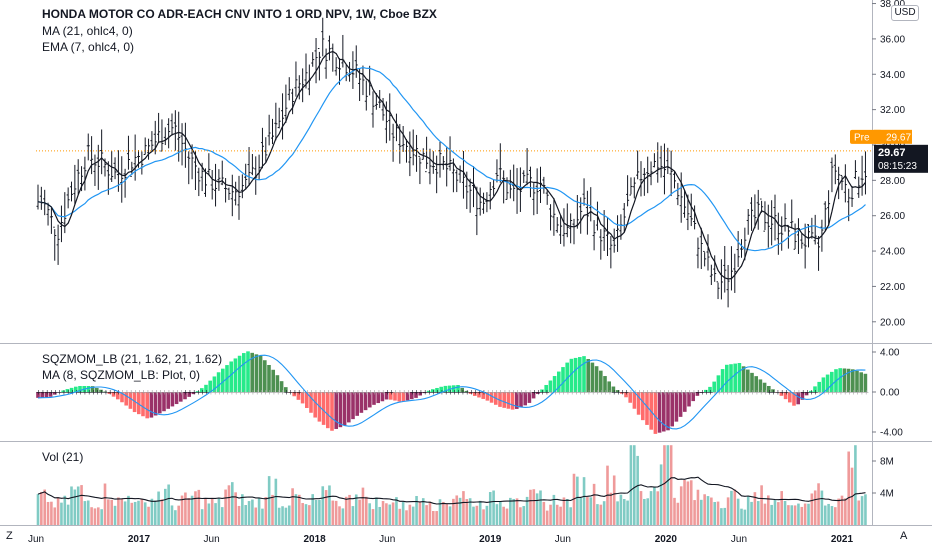 This screenshot has height=555, width=932. Describe the element at coordinates (9, 536) in the screenshot. I see `zoom-reset-button: Z` at that location.